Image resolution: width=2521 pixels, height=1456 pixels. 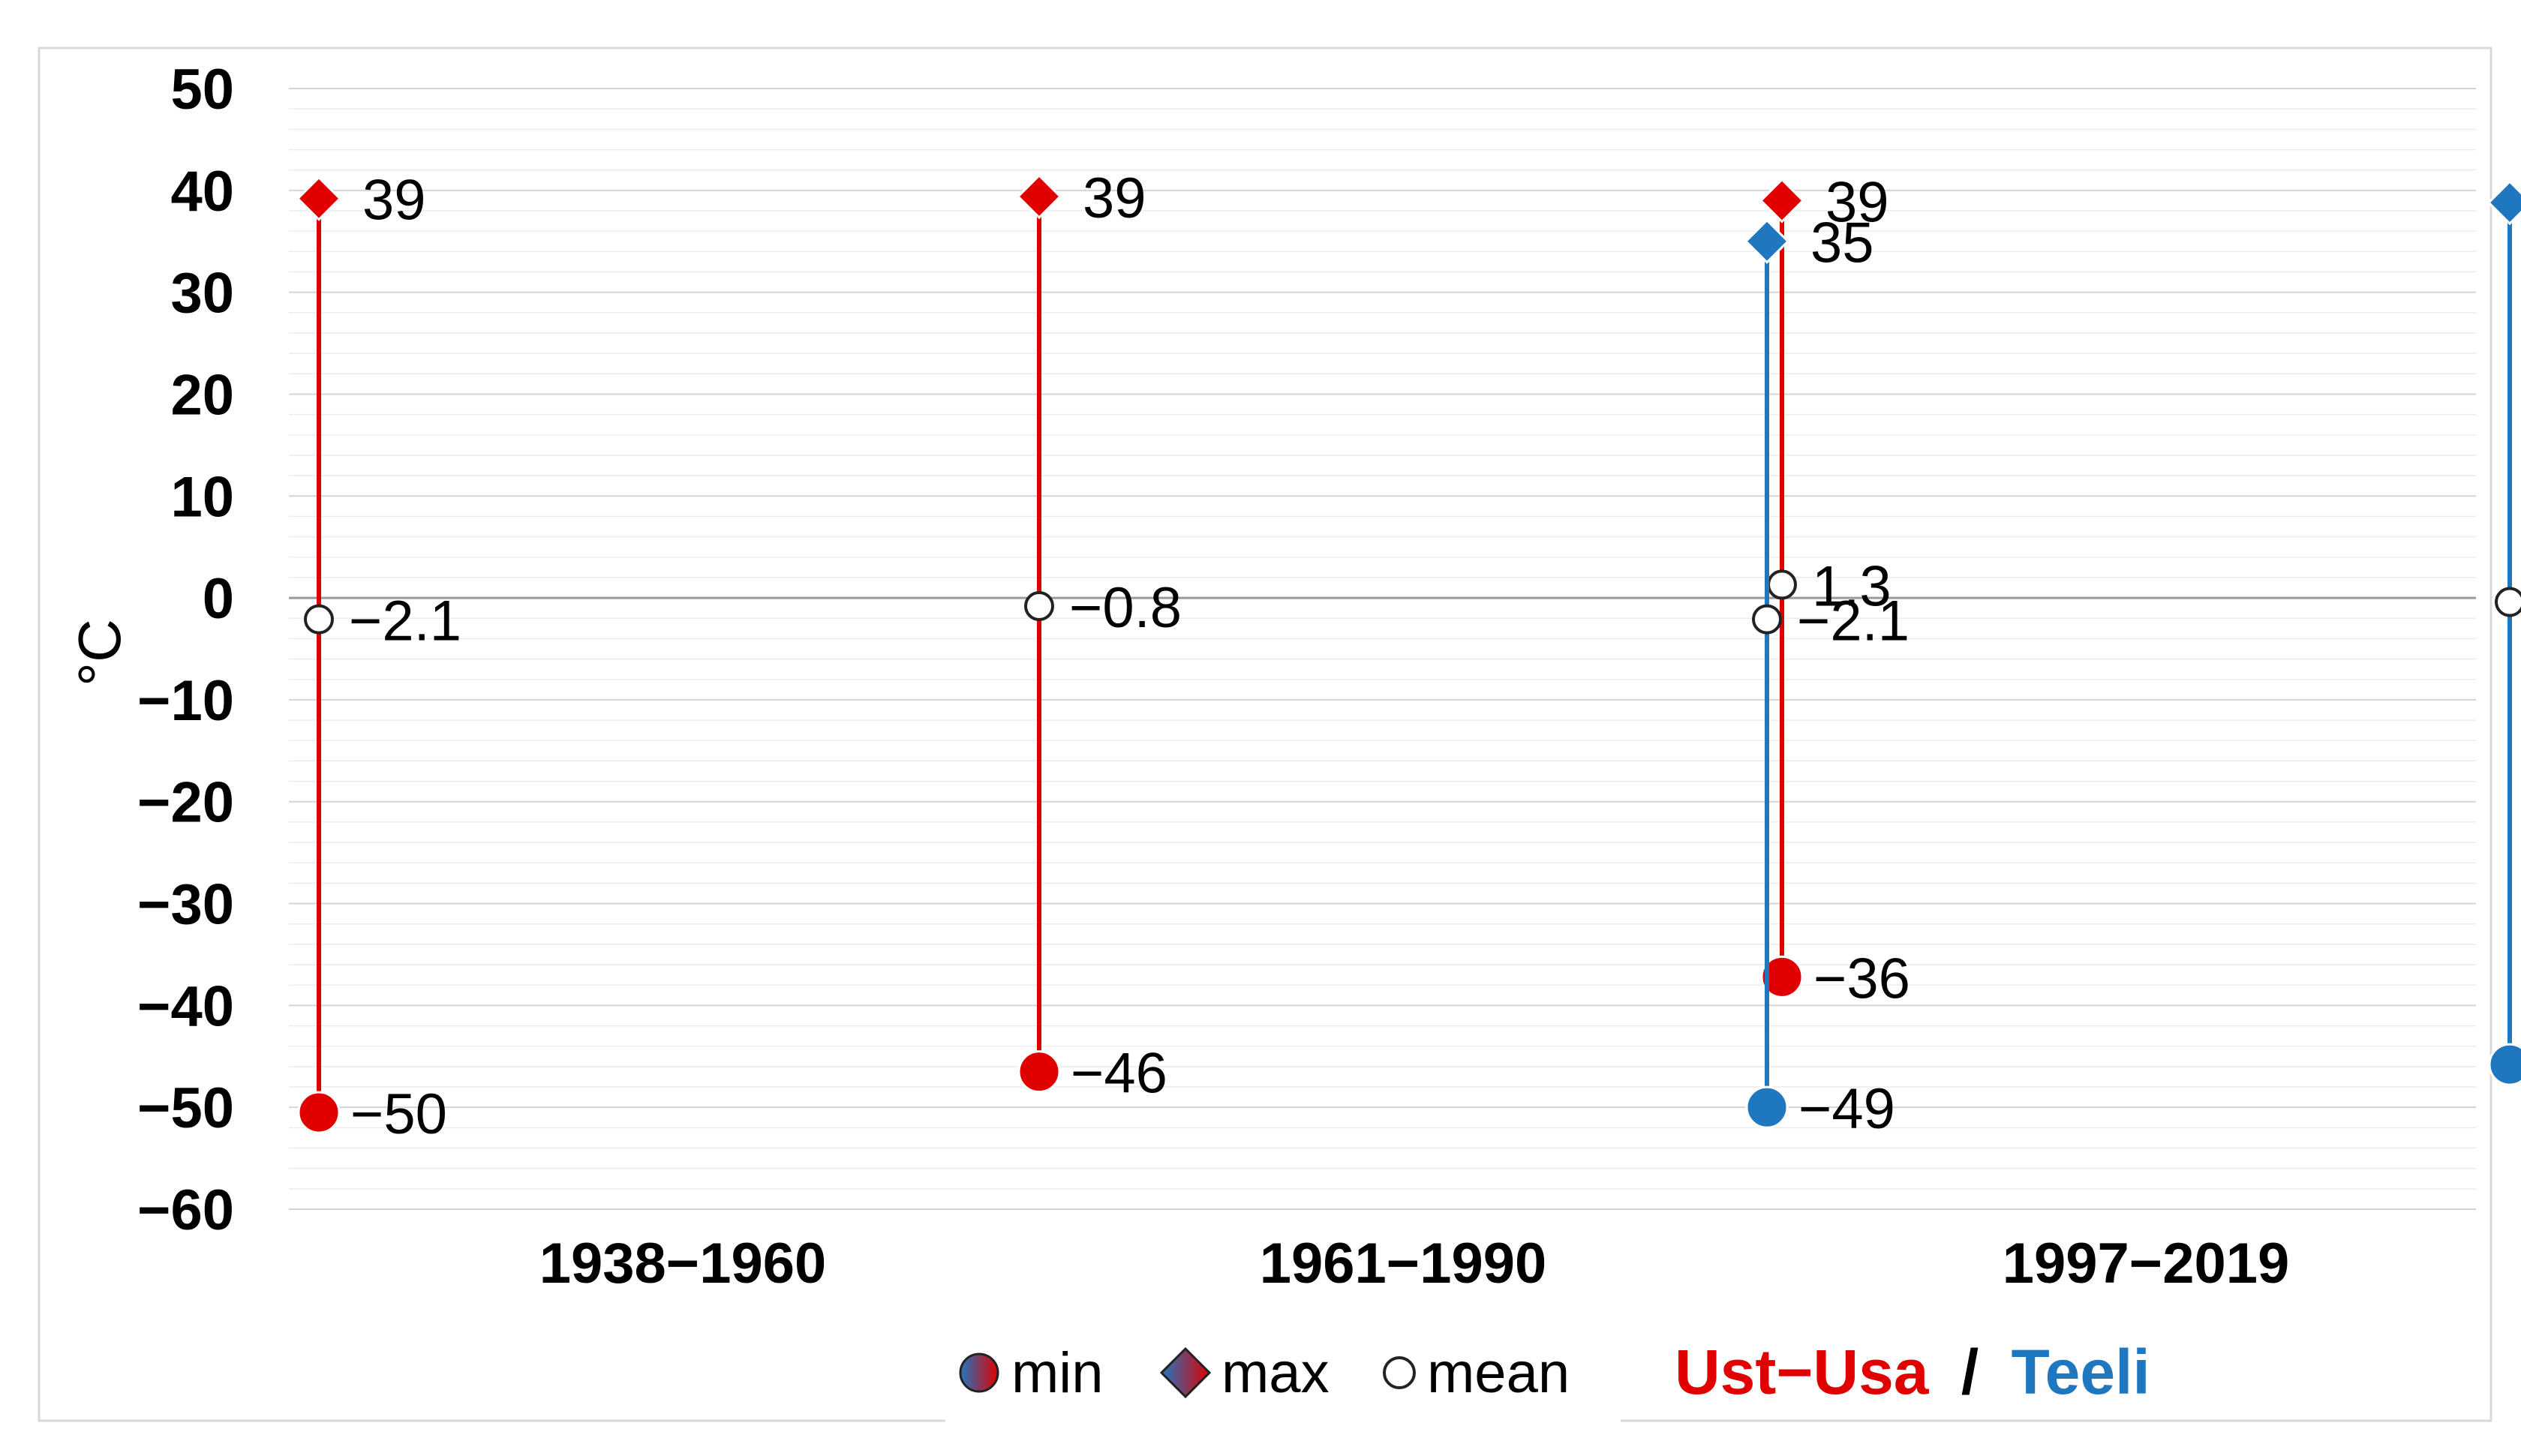 What do you see at coordinates (185, 1210) in the screenshot?
I see `y-tick-label: −60` at bounding box center [185, 1210].